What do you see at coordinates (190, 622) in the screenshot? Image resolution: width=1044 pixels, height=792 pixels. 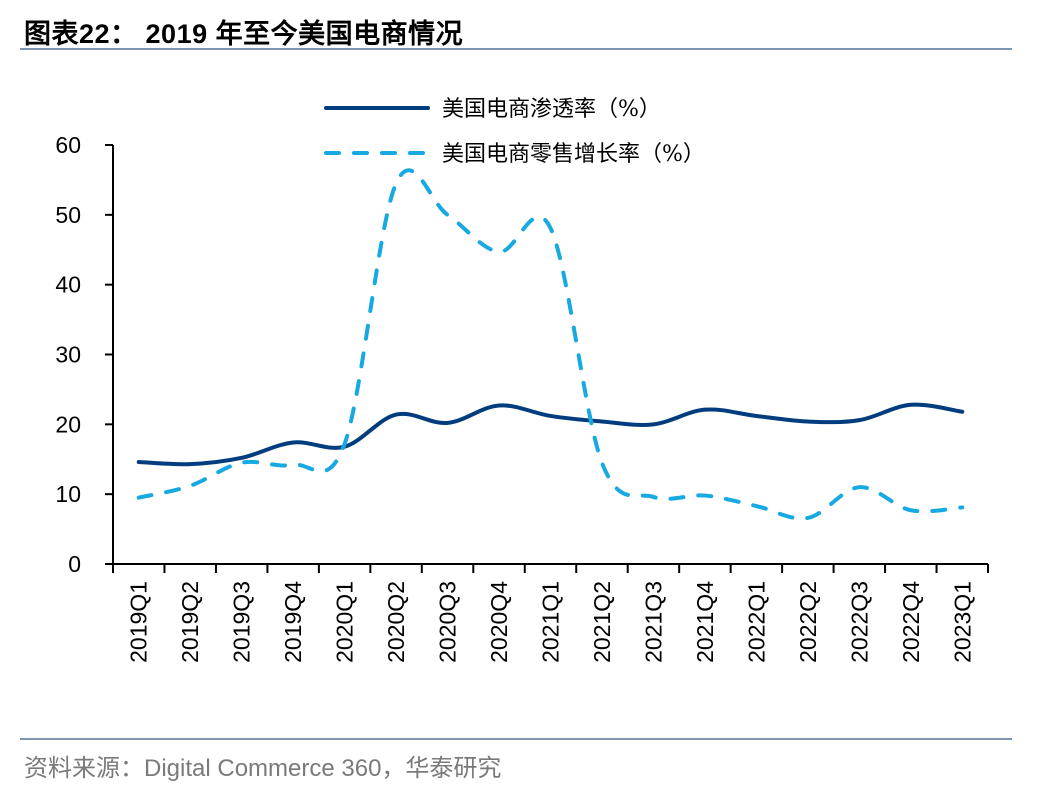 I see `x-tick-label: 2019Q2` at bounding box center [190, 622].